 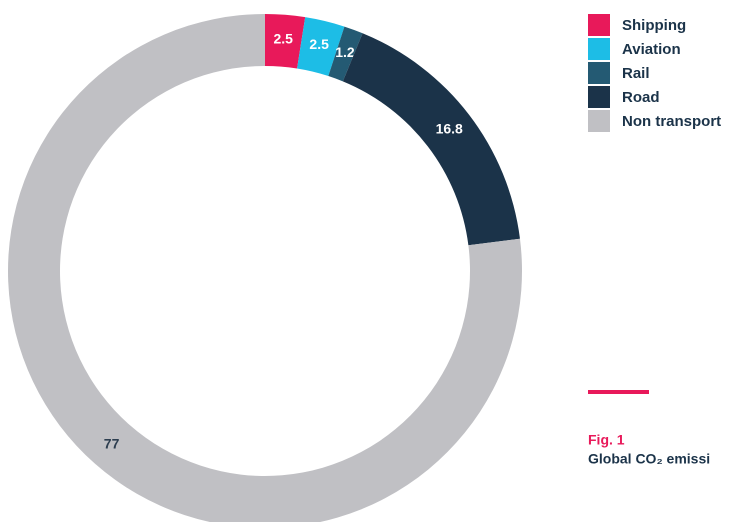 What do you see at coordinates (671, 121) in the screenshot?
I see `legend-label: Non transport` at bounding box center [671, 121].